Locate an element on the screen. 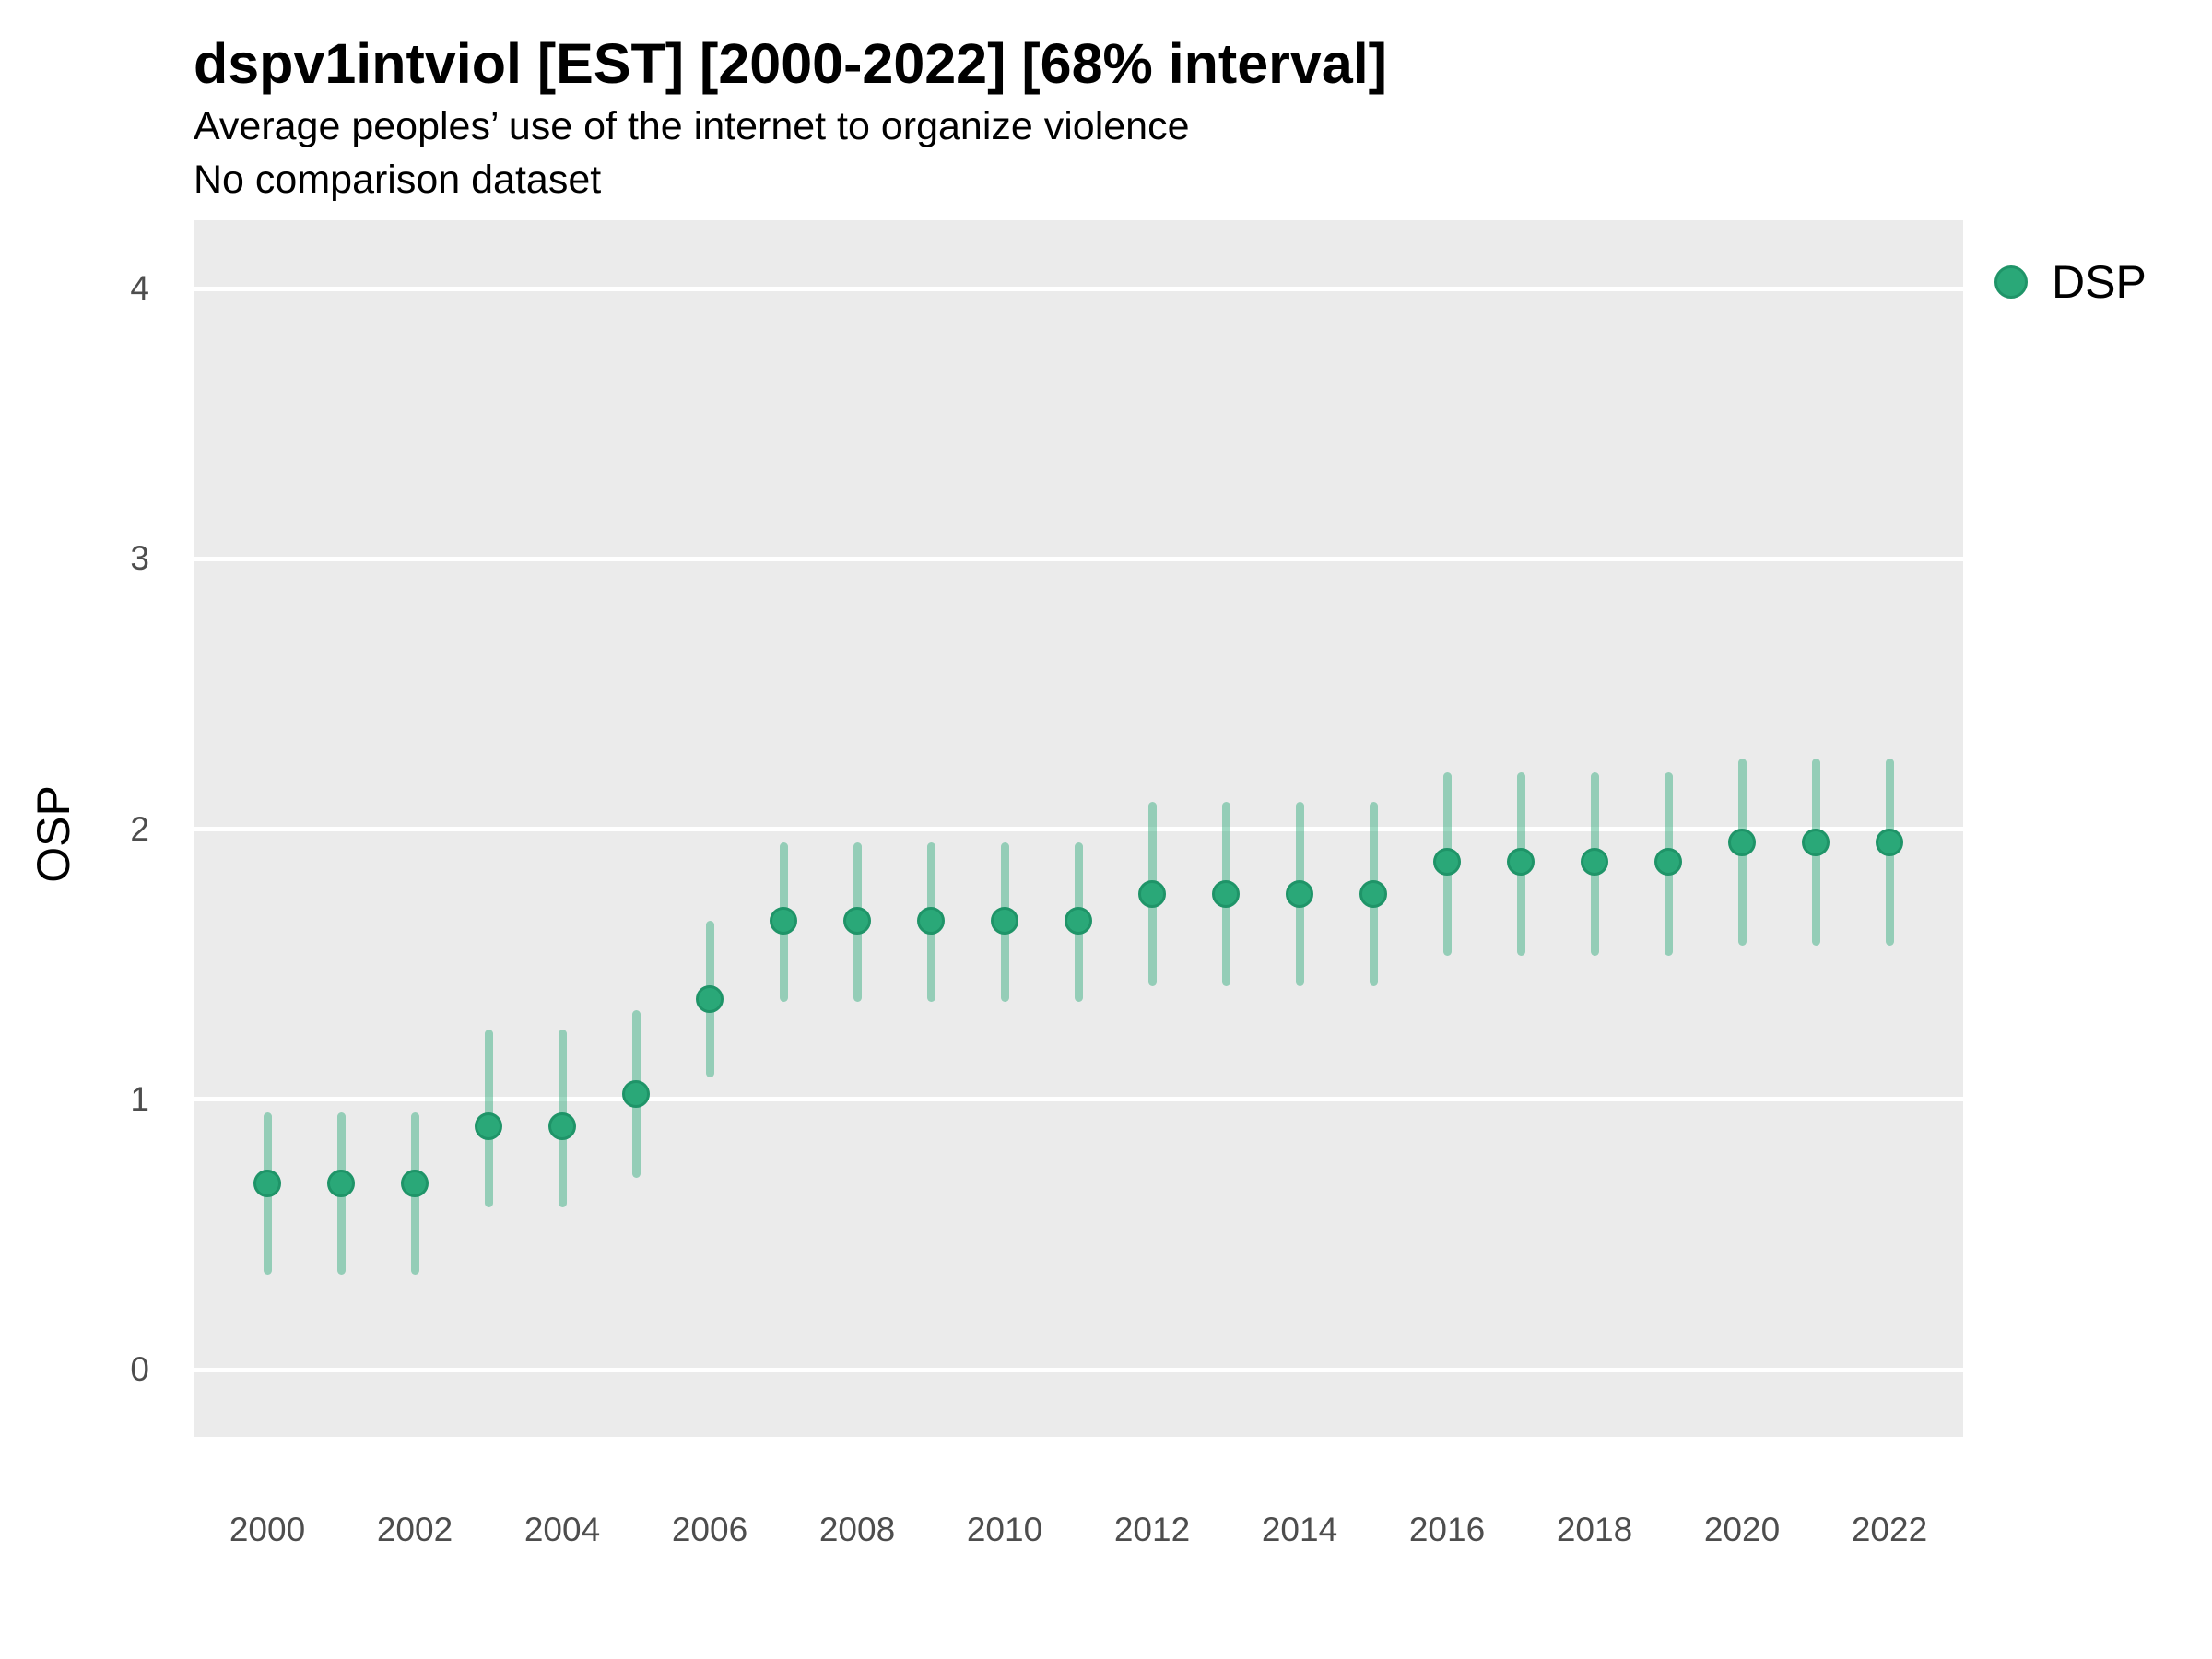  data-point-2008 is located at coordinates (857, 921).